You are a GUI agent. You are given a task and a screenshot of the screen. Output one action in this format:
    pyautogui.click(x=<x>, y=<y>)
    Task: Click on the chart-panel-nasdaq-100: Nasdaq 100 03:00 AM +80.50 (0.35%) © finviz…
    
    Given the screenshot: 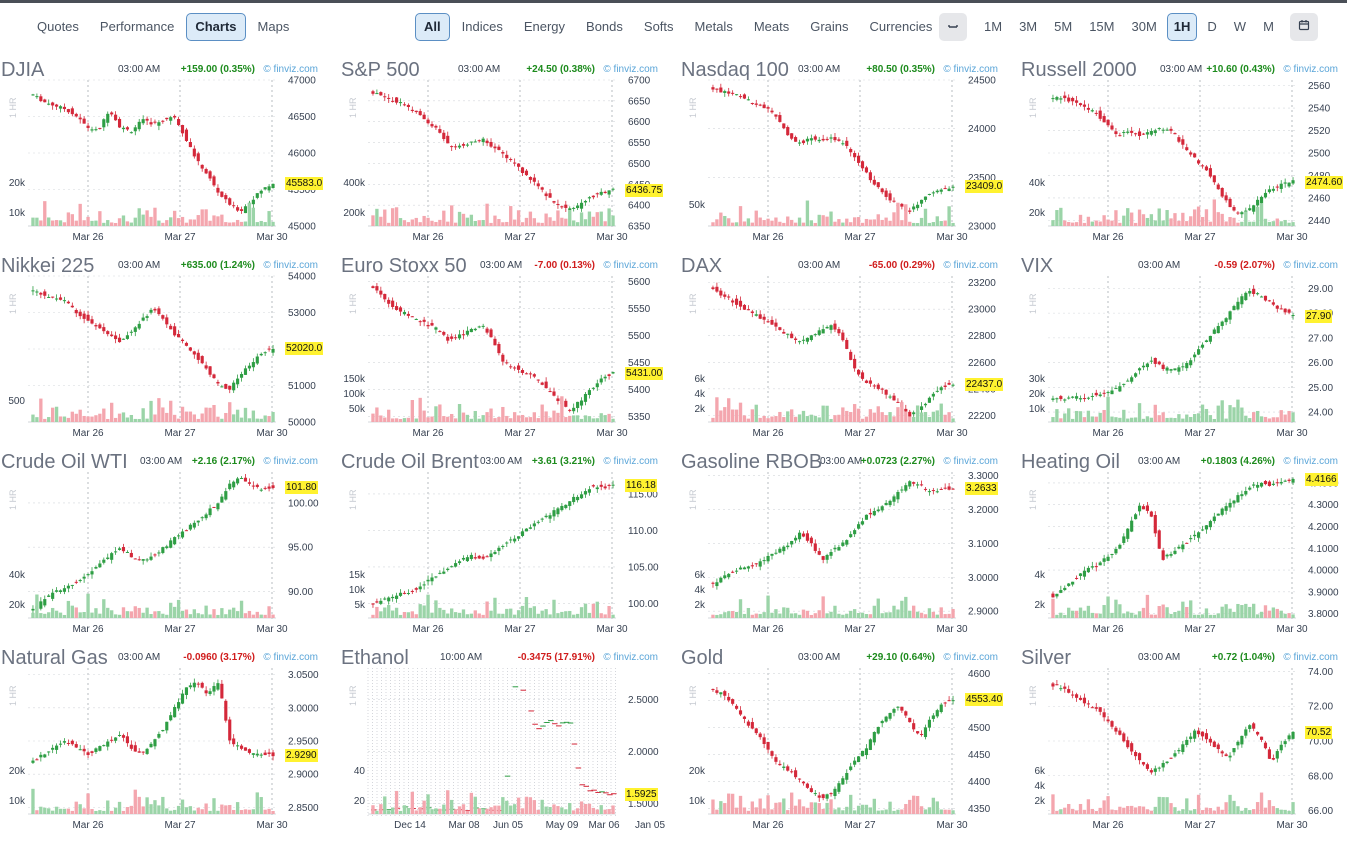 What is the action you would take?
    pyautogui.click(x=850, y=156)
    